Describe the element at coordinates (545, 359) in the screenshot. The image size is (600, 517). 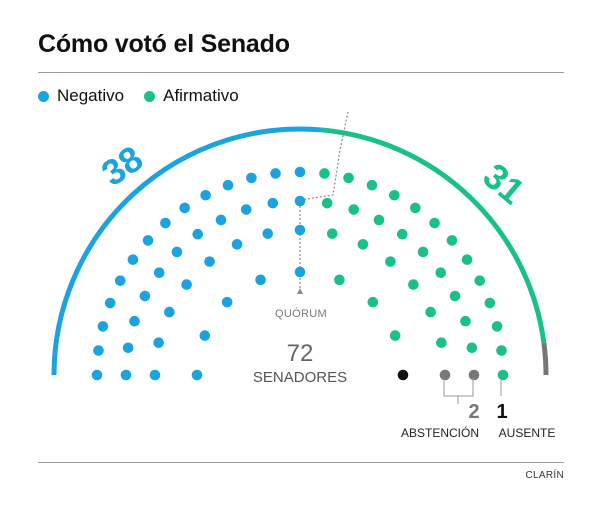
I see `remaining-arc` at that location.